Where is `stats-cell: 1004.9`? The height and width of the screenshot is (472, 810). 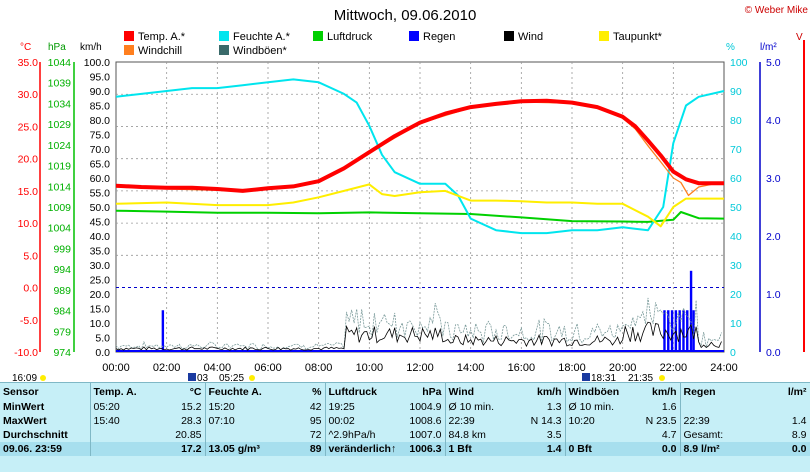
stats-cell: 1004.9 is located at coordinates (423, 407).